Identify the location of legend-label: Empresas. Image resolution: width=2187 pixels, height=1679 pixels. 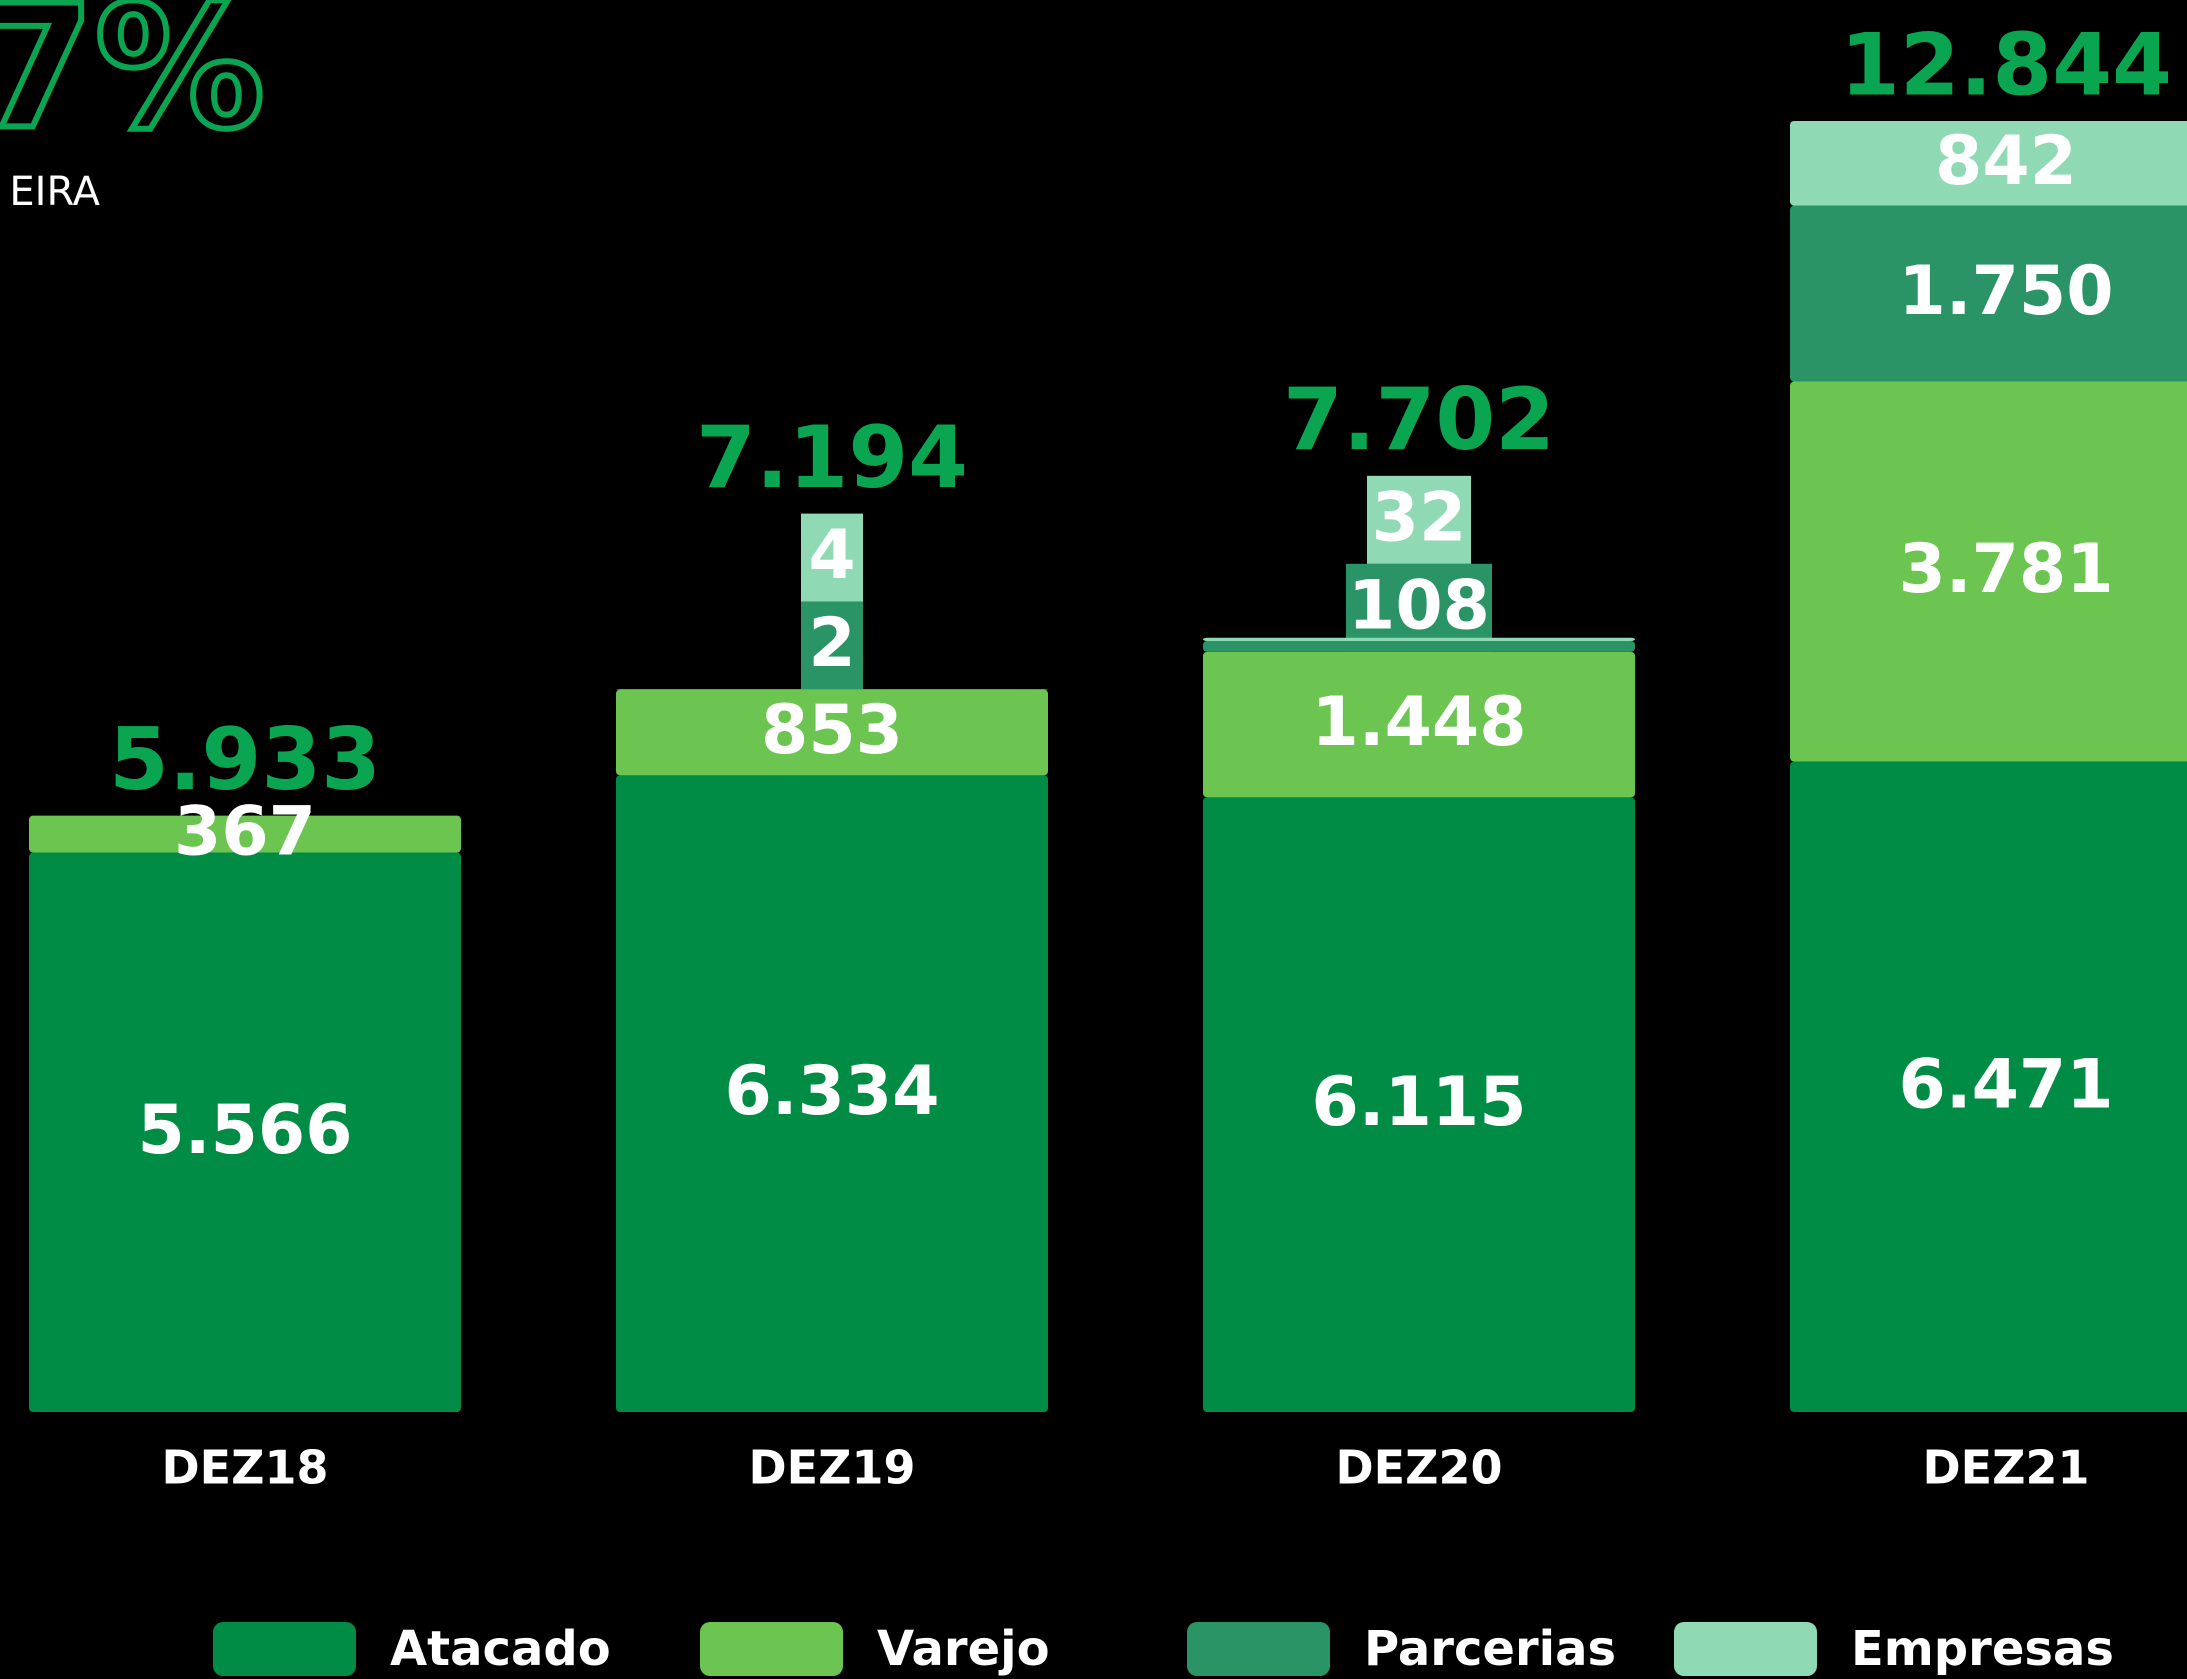
(1982, 1649).